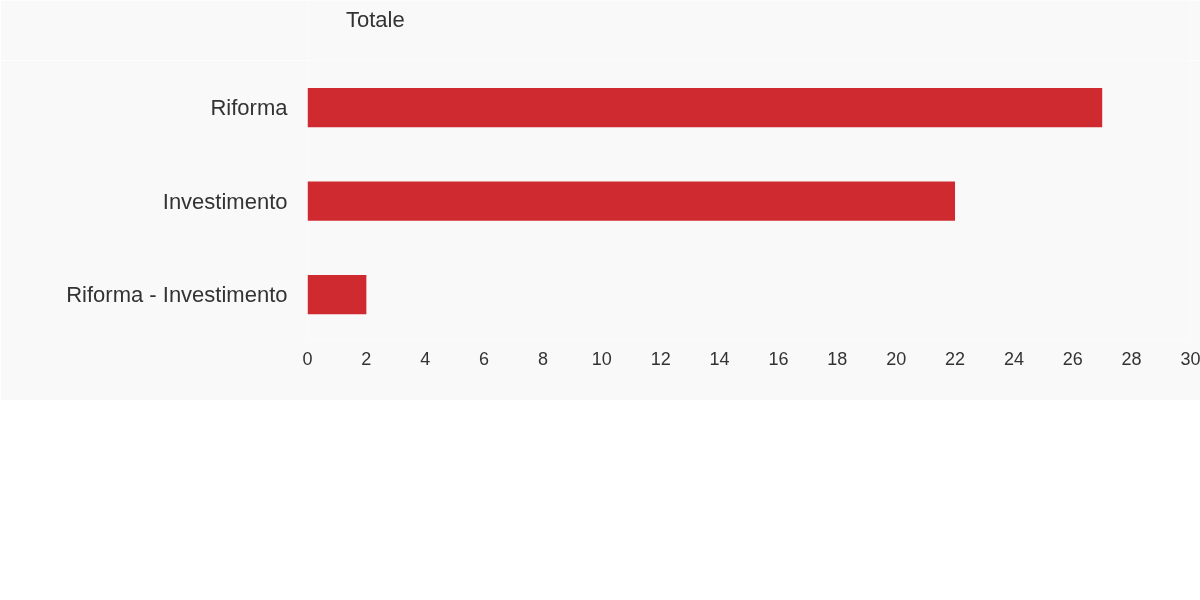 Image resolution: width=1200 pixels, height=600 pixels. What do you see at coordinates (837, 358) in the screenshot?
I see `x-tick-label: 18` at bounding box center [837, 358].